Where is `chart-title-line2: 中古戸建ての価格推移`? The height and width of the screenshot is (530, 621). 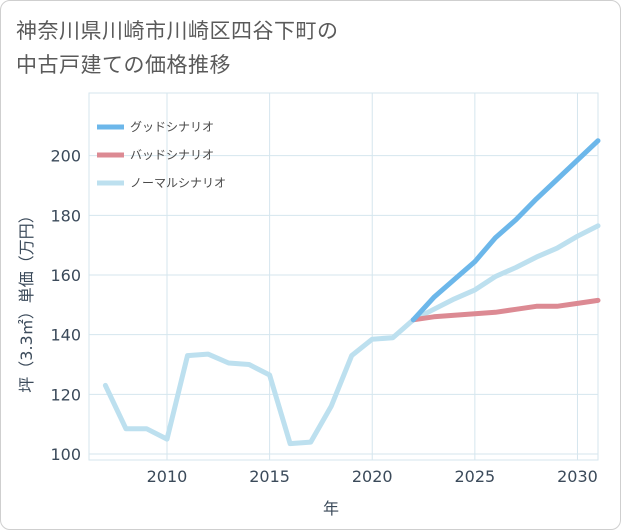 chart-title-line2: 中古戸建ての価格推移 is located at coordinates (123, 65).